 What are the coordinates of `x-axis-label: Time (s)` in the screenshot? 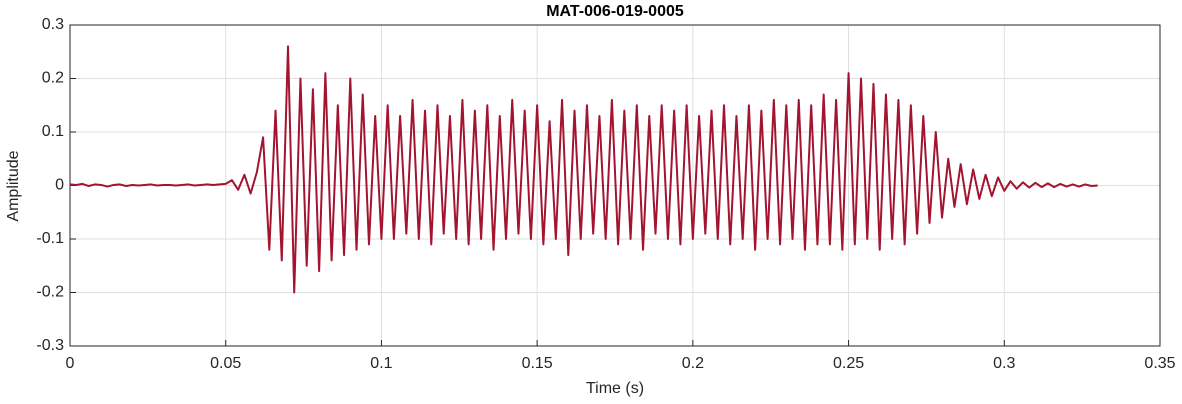 It's located at (615, 388).